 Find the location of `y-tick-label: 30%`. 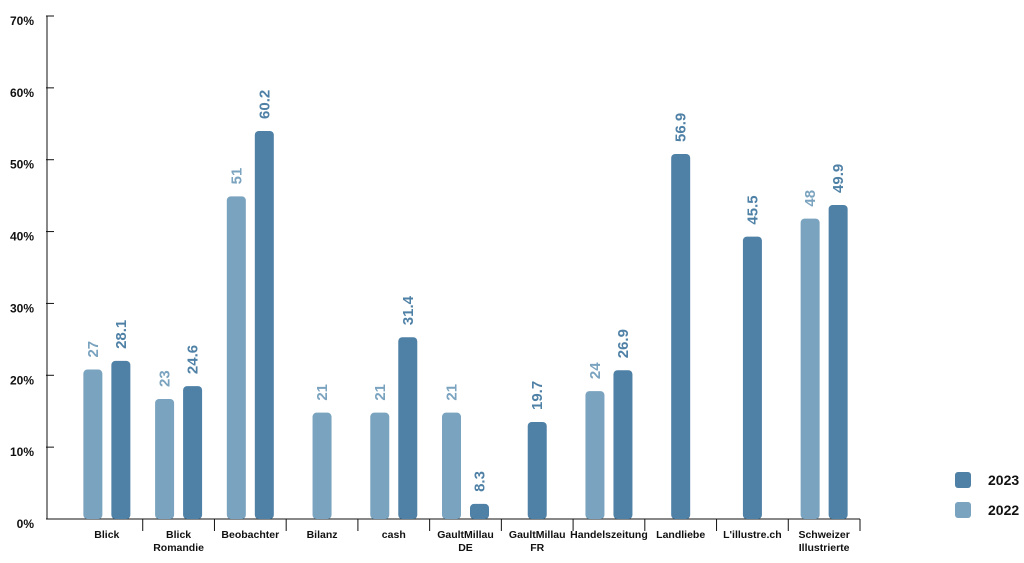

y-tick-label: 30% is located at coordinates (22, 308).